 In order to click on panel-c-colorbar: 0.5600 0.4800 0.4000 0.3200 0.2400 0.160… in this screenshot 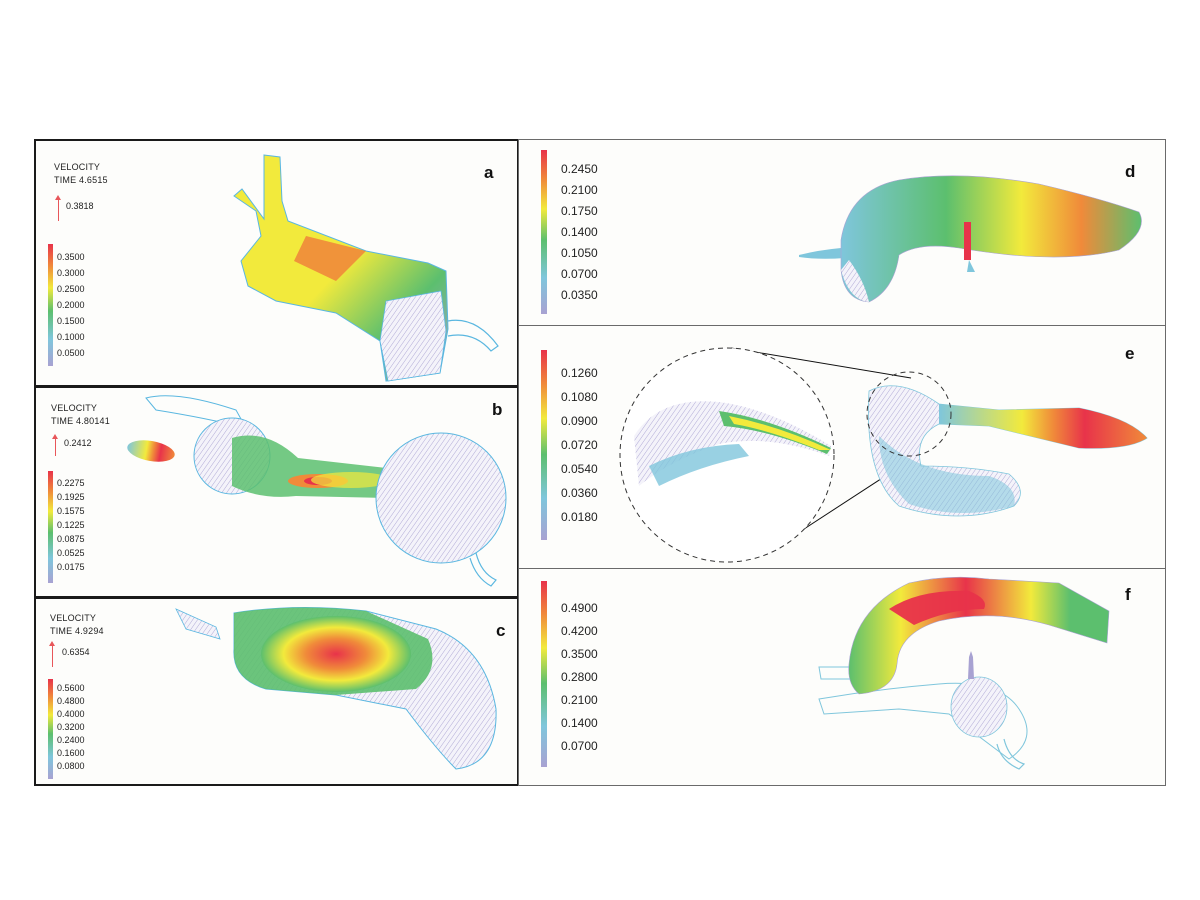, I will do `click(78, 729)`.